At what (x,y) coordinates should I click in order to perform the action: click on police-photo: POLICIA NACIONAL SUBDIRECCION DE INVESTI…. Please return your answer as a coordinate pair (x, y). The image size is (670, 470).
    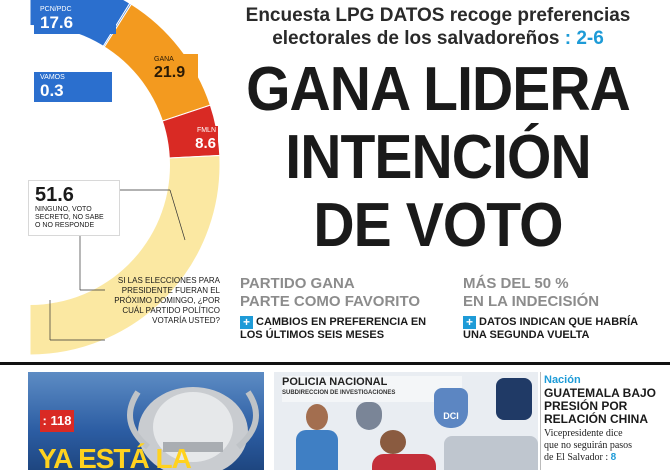
    Looking at the image, I should click on (406, 421).